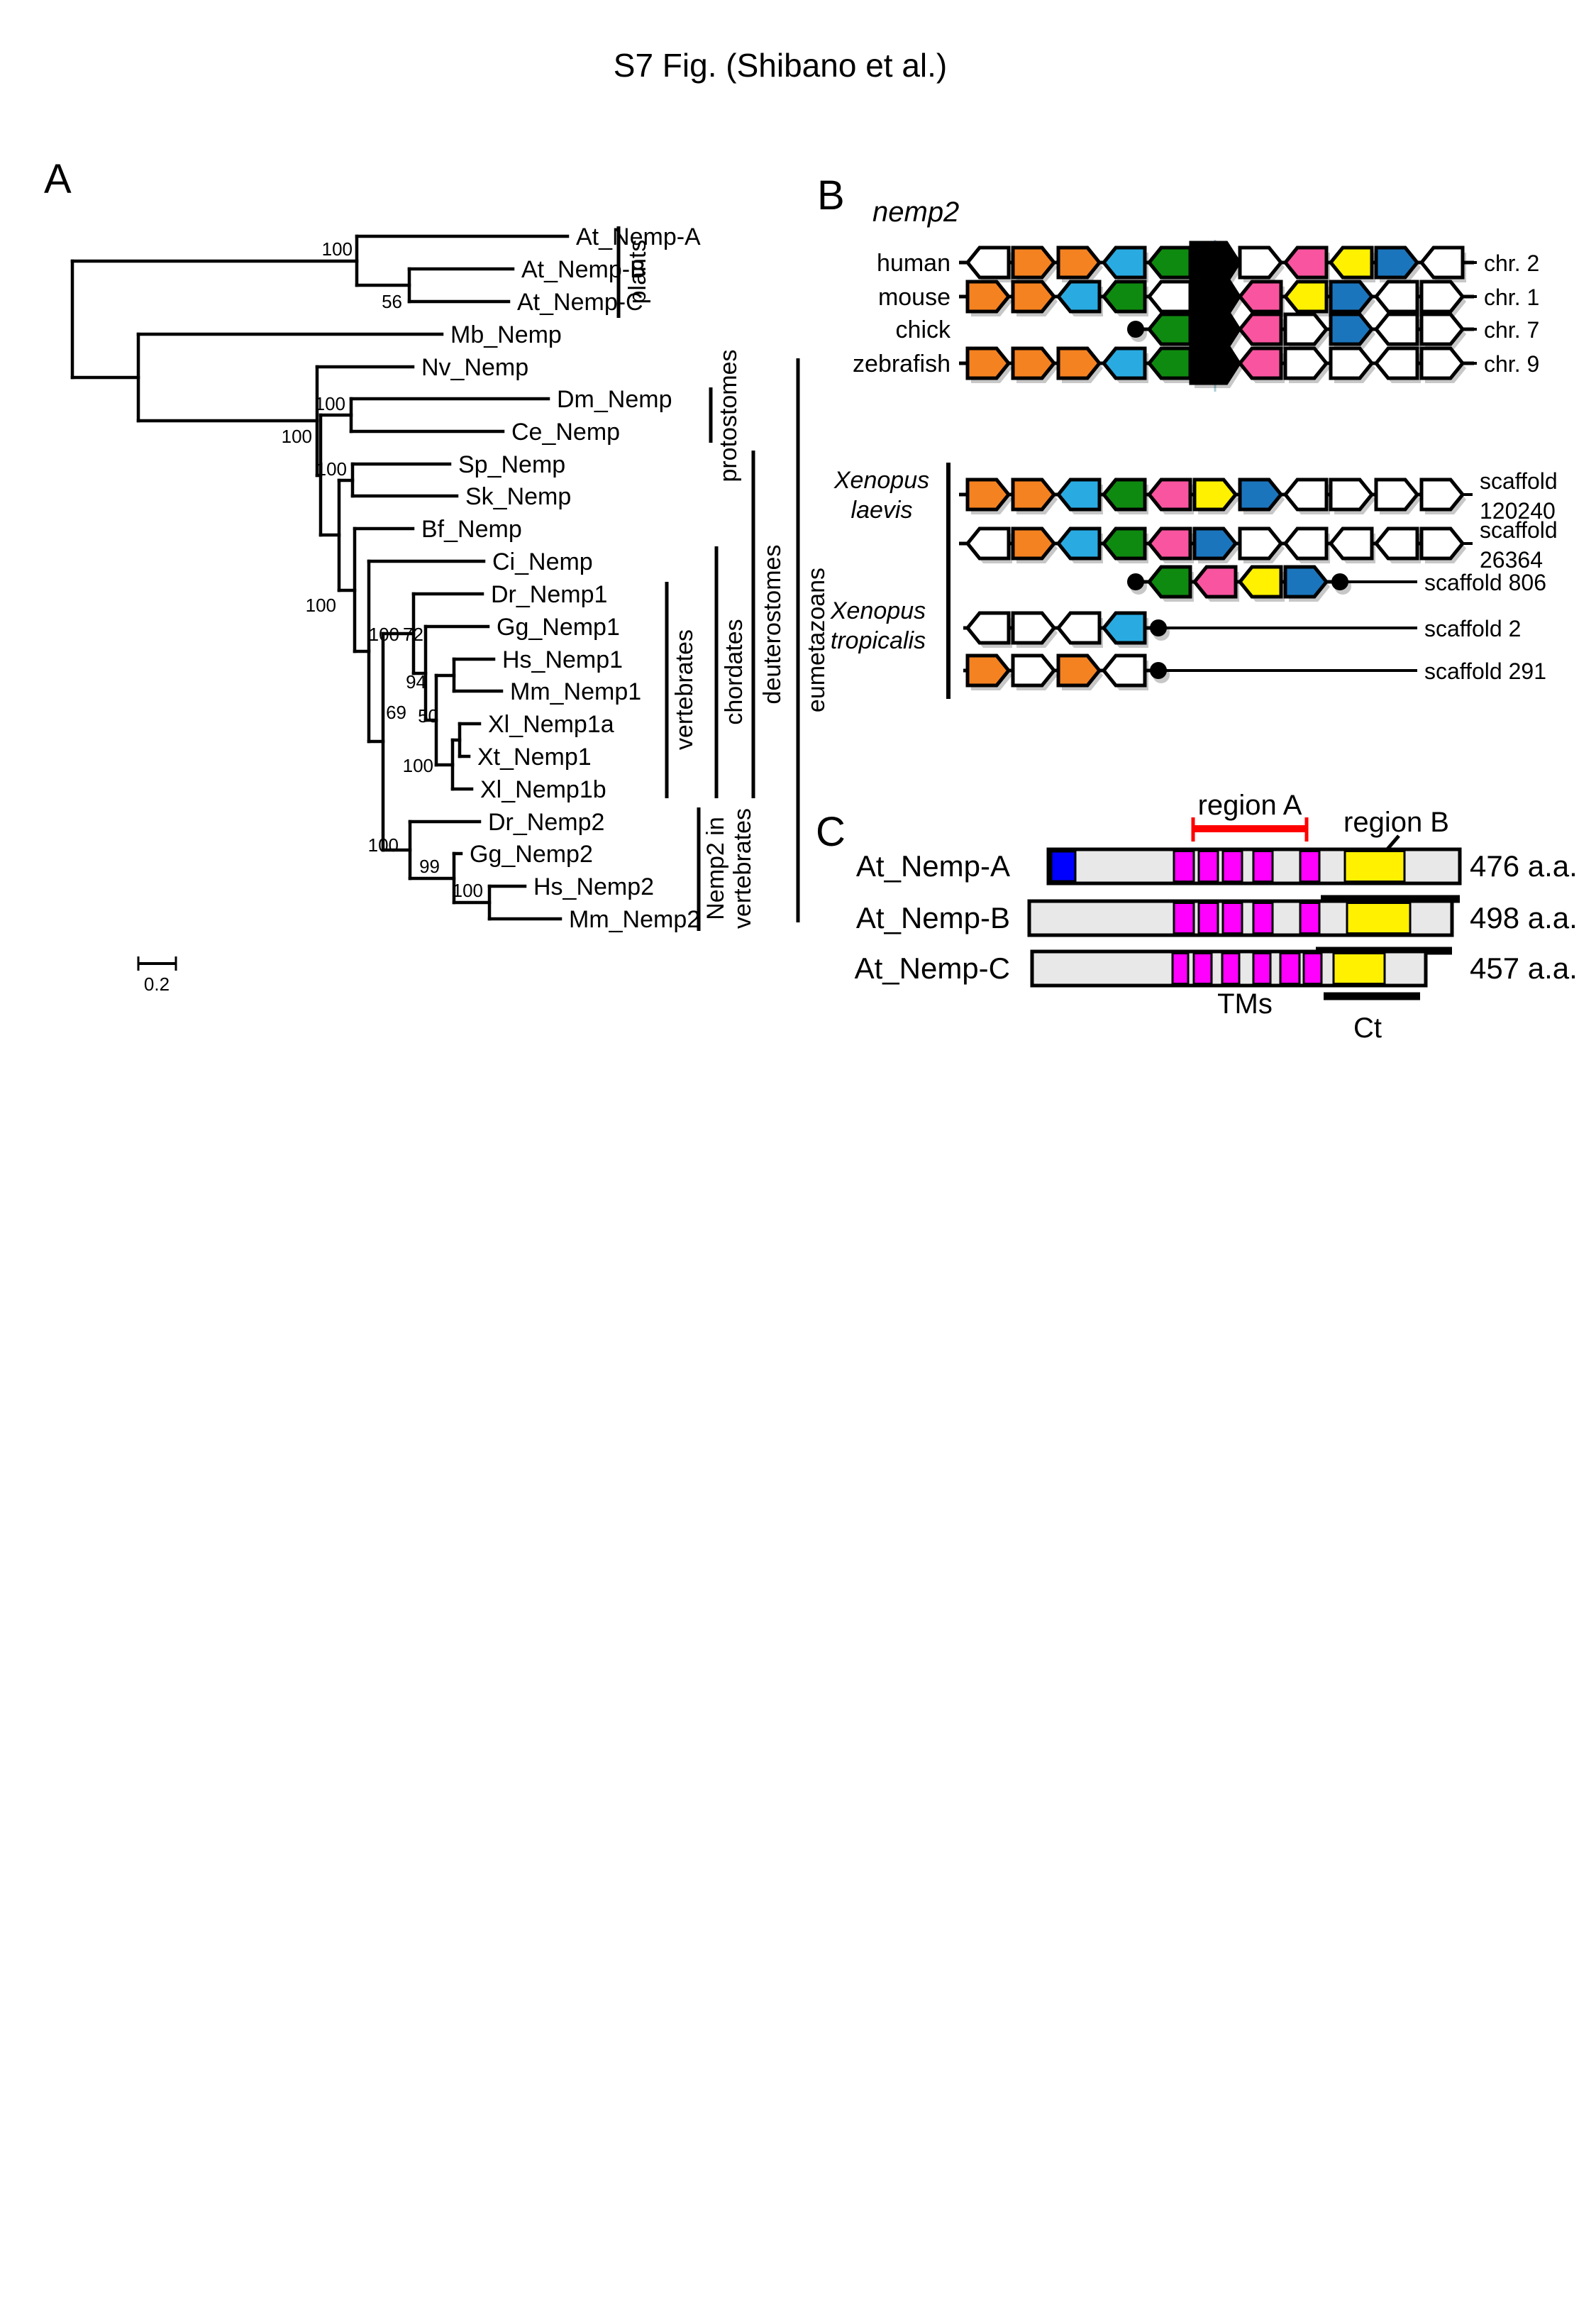 The image size is (1596, 2306). Describe the element at coordinates (742, 868) in the screenshot. I see `group-label: vertebrates` at that location.